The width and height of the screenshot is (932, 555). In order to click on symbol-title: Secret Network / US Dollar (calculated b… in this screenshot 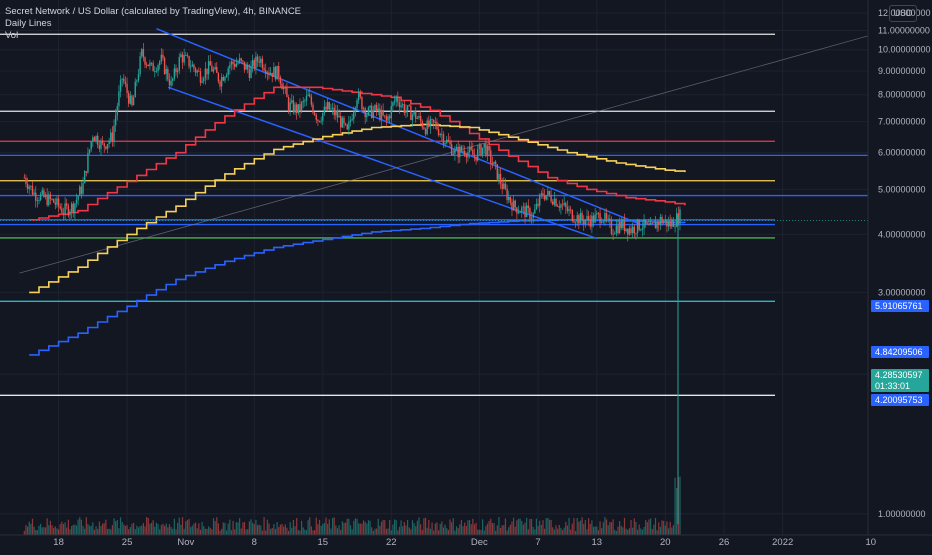, I will do `click(153, 11)`.